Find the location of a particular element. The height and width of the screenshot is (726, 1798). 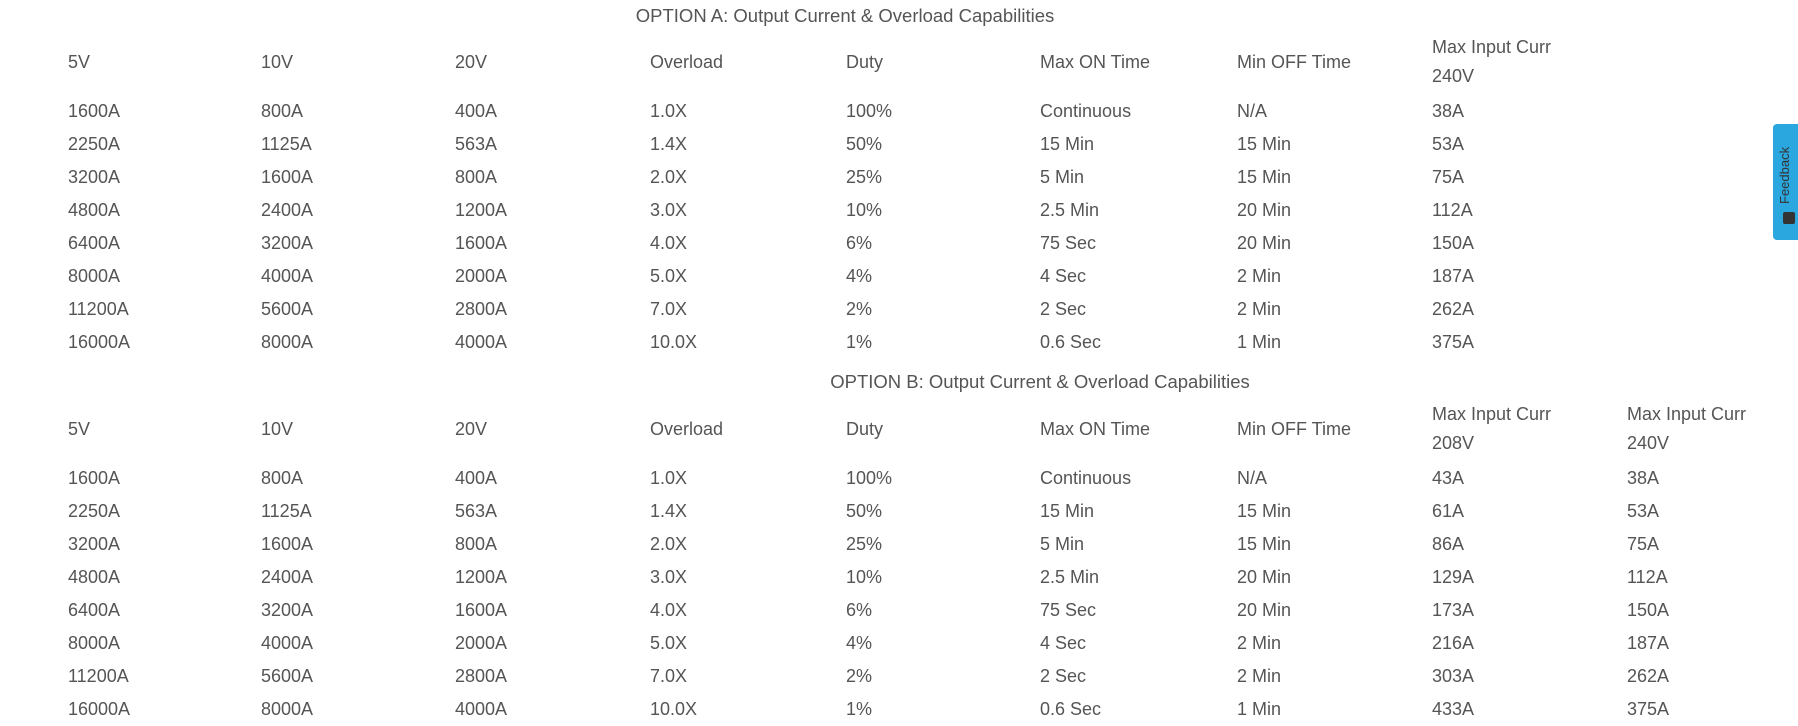

column-header-line: Overload is located at coordinates (687, 62).